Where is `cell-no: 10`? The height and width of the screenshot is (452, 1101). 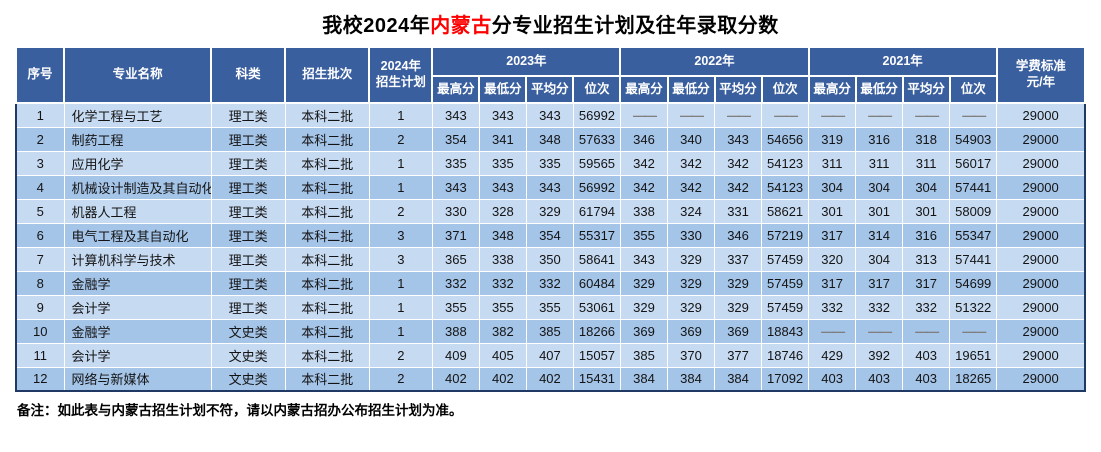 cell-no: 10 is located at coordinates (40, 331).